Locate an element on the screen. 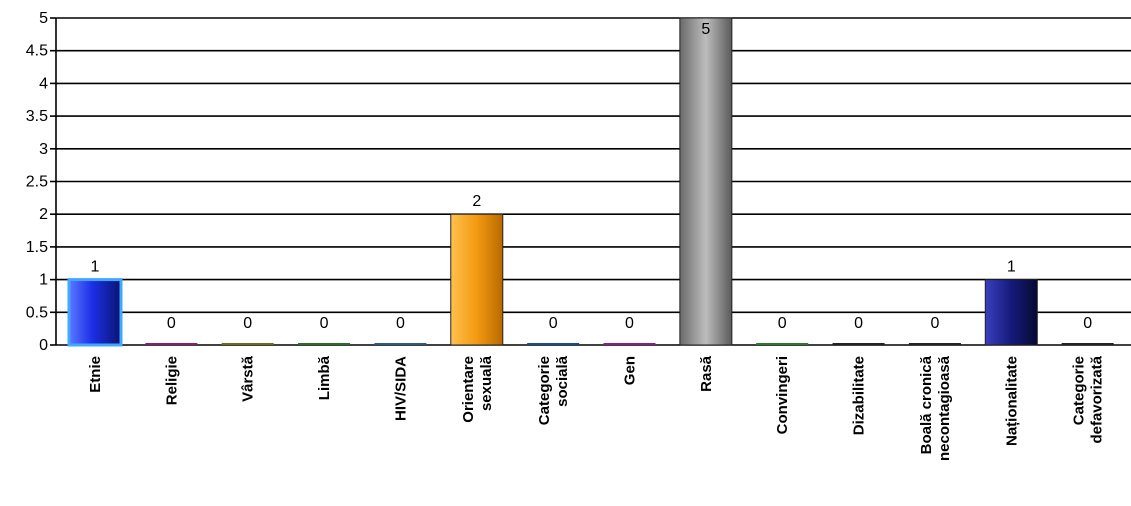 The width and height of the screenshot is (1131, 506). category-label: Boală cronică necontagioasă is located at coordinates (935, 408).